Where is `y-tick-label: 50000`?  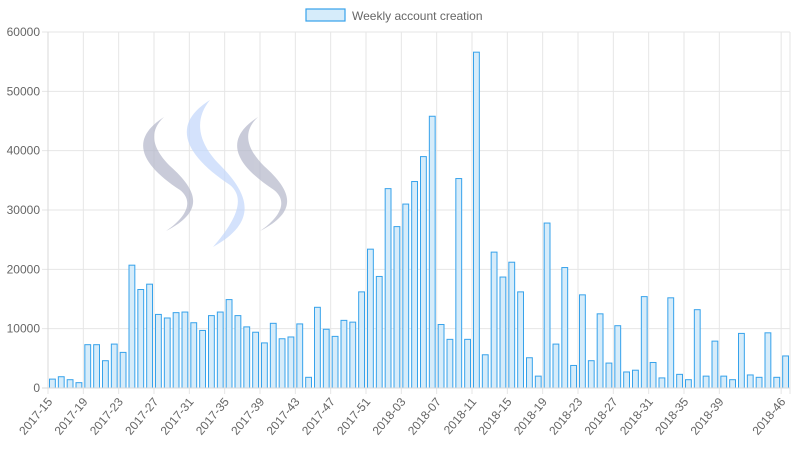
y-tick-label: 50000 is located at coordinates (24, 91).